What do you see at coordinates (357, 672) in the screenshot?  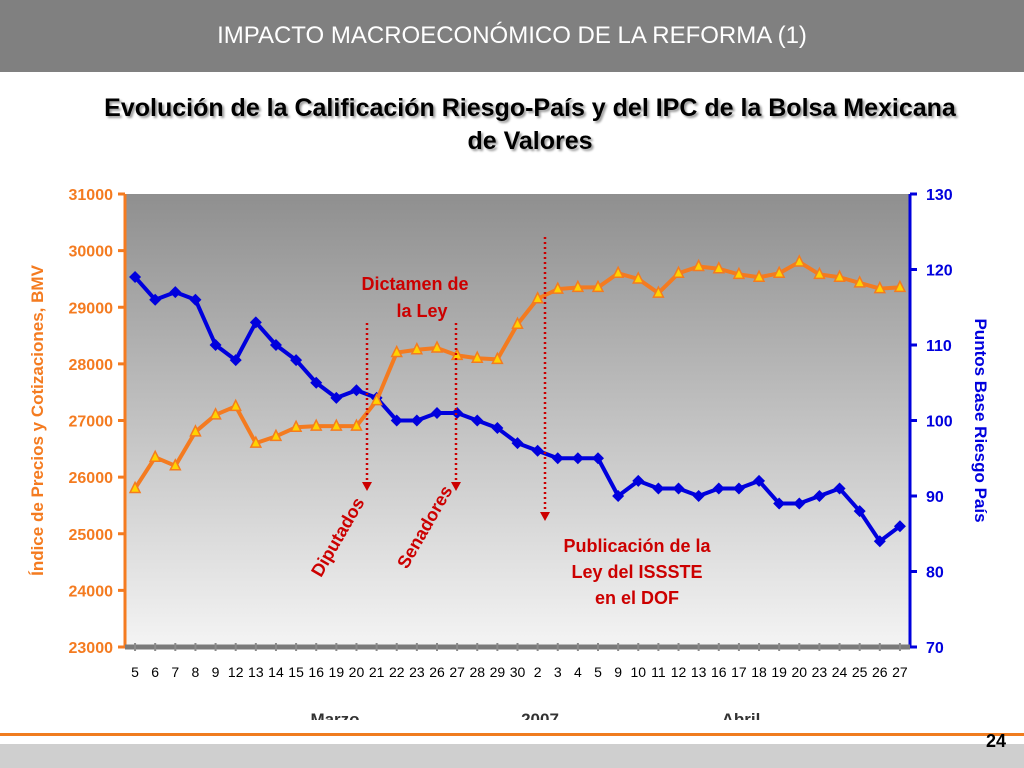 I see `x-tick-label: 20` at bounding box center [357, 672].